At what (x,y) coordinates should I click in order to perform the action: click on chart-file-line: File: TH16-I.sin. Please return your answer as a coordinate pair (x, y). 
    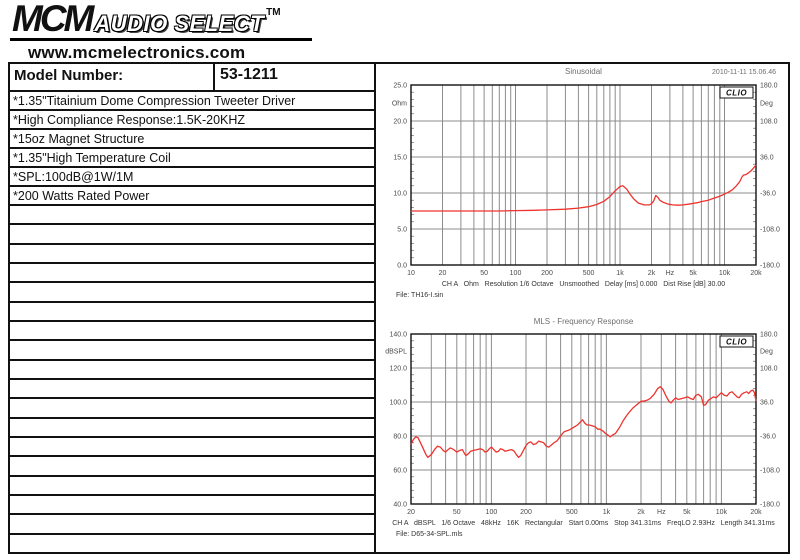
    Looking at the image, I should click on (419, 295).